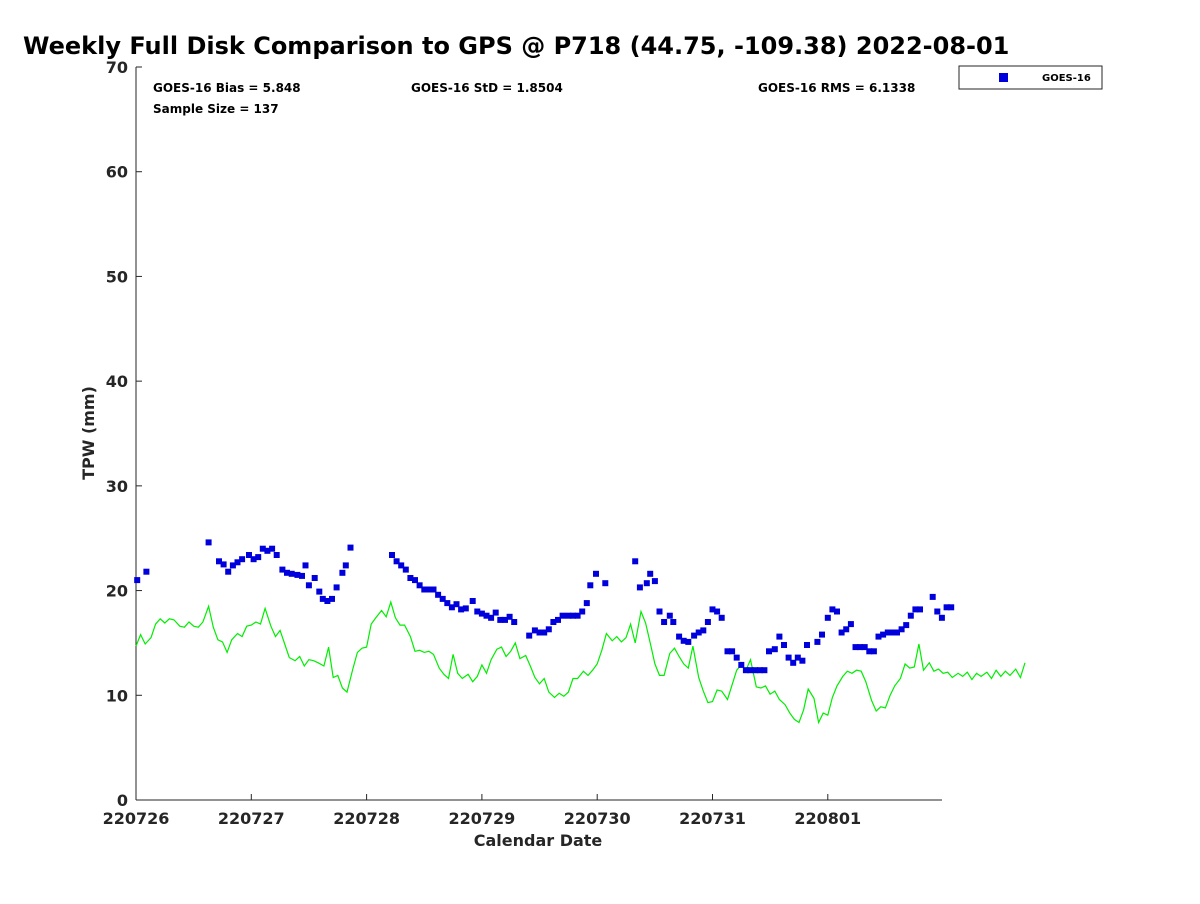 Image resolution: width=1200 pixels, height=904 pixels. I want to click on x-tick-label: 220731, so click(712, 818).